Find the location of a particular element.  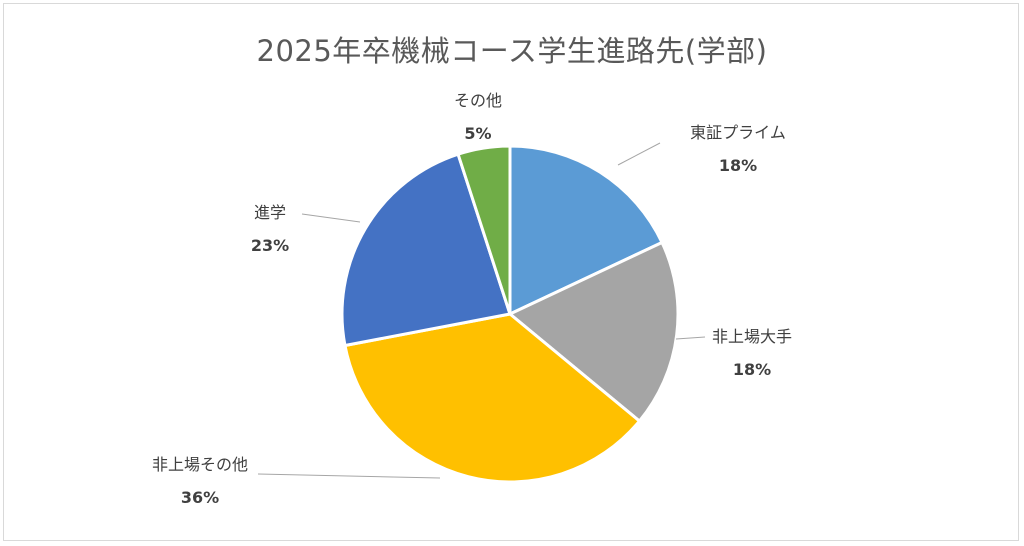

slice-value-label: 23% is located at coordinates (270, 245).